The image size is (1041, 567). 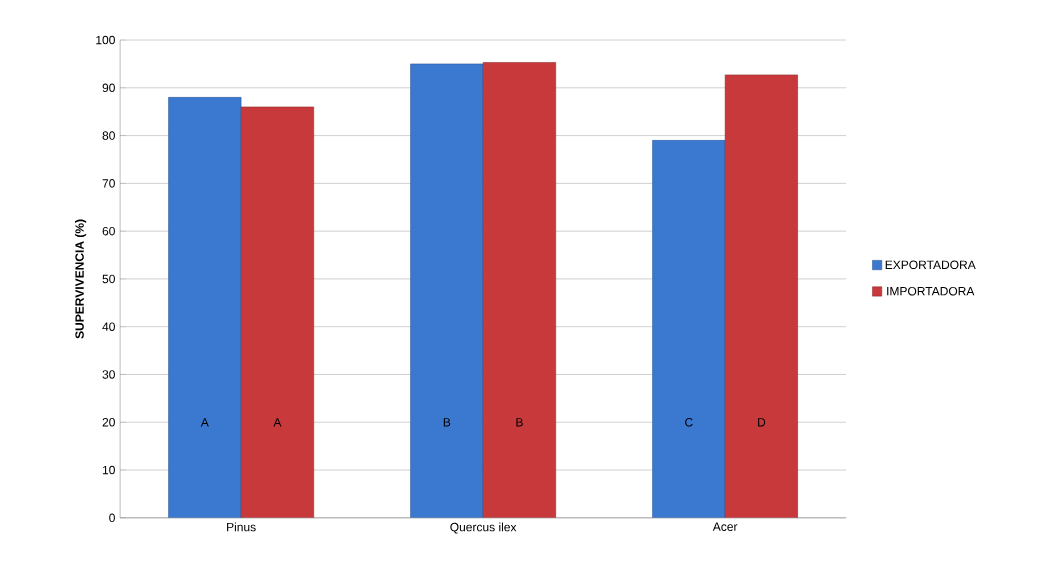 What do you see at coordinates (112, 517) in the screenshot?
I see `y-tick-label: 0` at bounding box center [112, 517].